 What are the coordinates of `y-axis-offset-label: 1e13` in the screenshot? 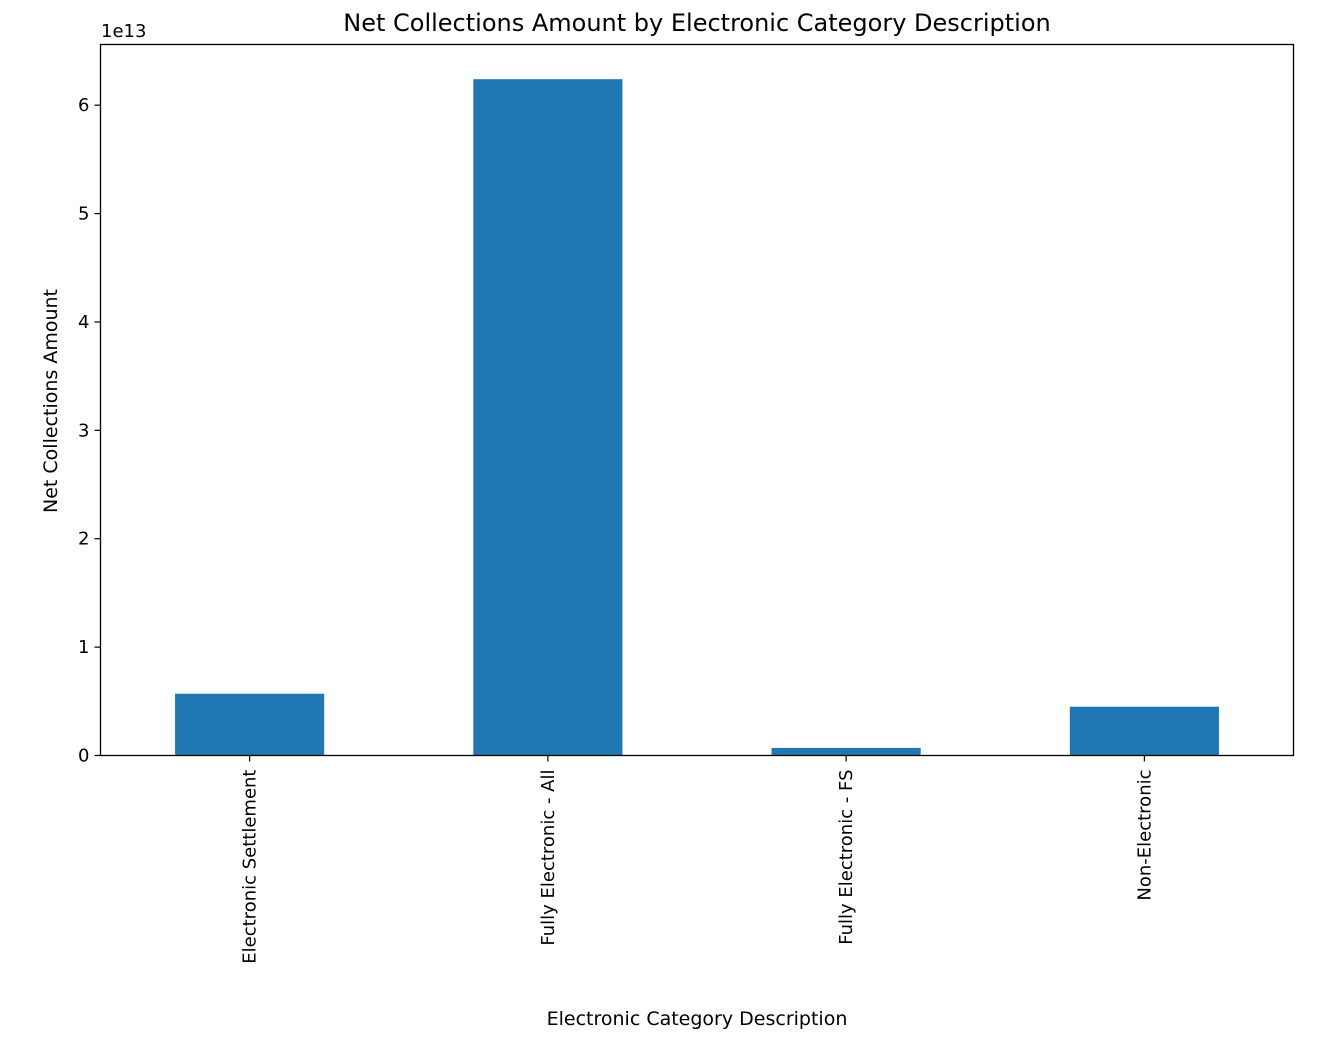 It's located at (123, 31).